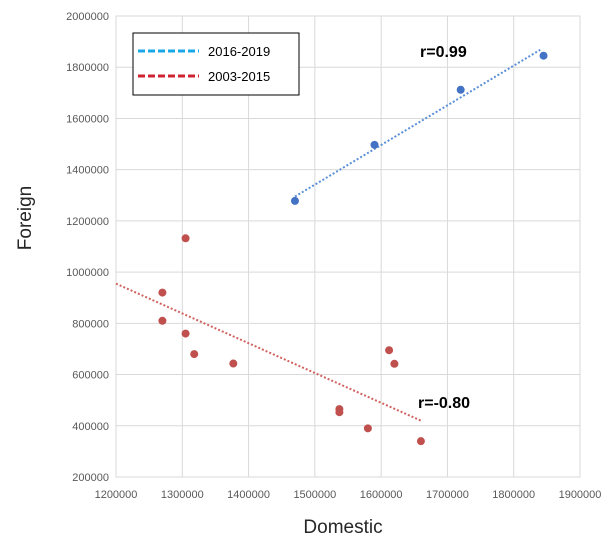 The width and height of the screenshot is (609, 541). I want to click on legend: 2016-2019 2003-2015, so click(216, 64).